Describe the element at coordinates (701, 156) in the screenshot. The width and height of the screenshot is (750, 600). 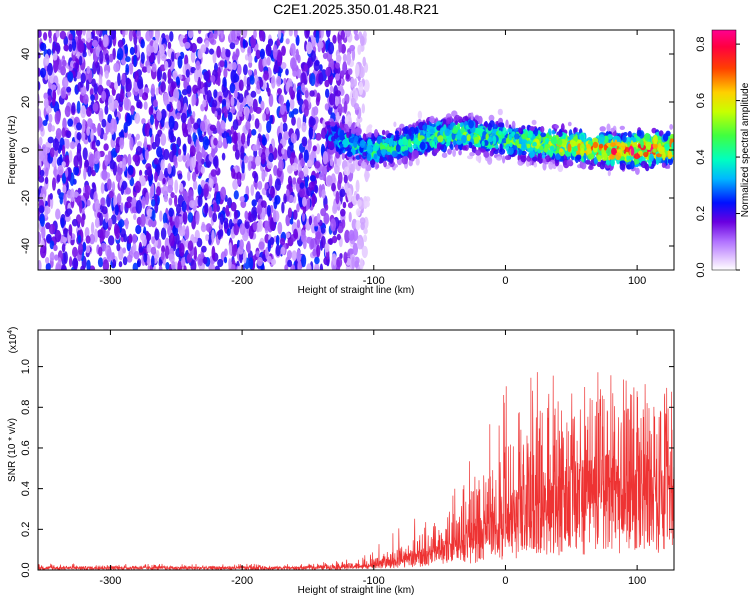
I see `colorbar-tick-label: 0.4` at that location.